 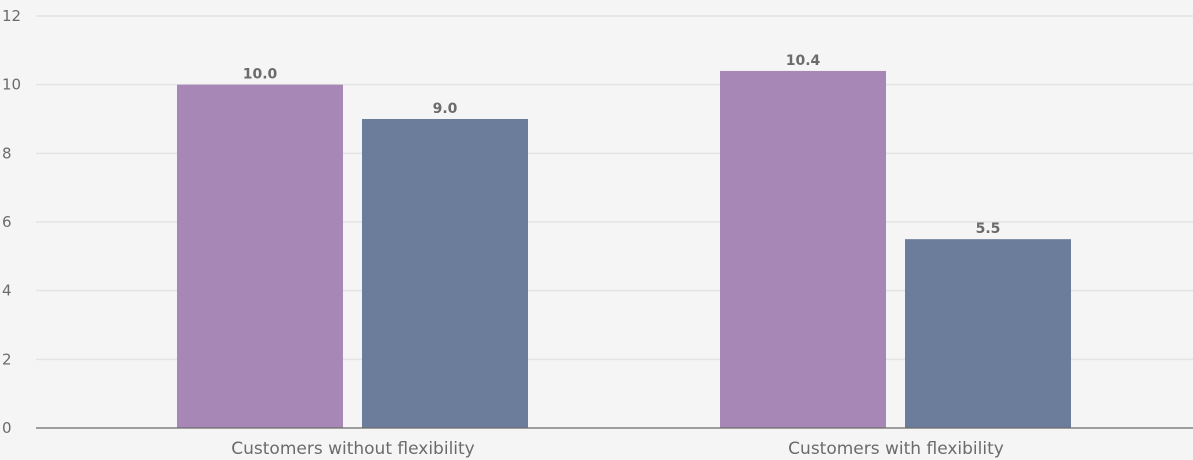 What do you see at coordinates (803, 61) in the screenshot?
I see `bar-value-label: 10.4` at bounding box center [803, 61].